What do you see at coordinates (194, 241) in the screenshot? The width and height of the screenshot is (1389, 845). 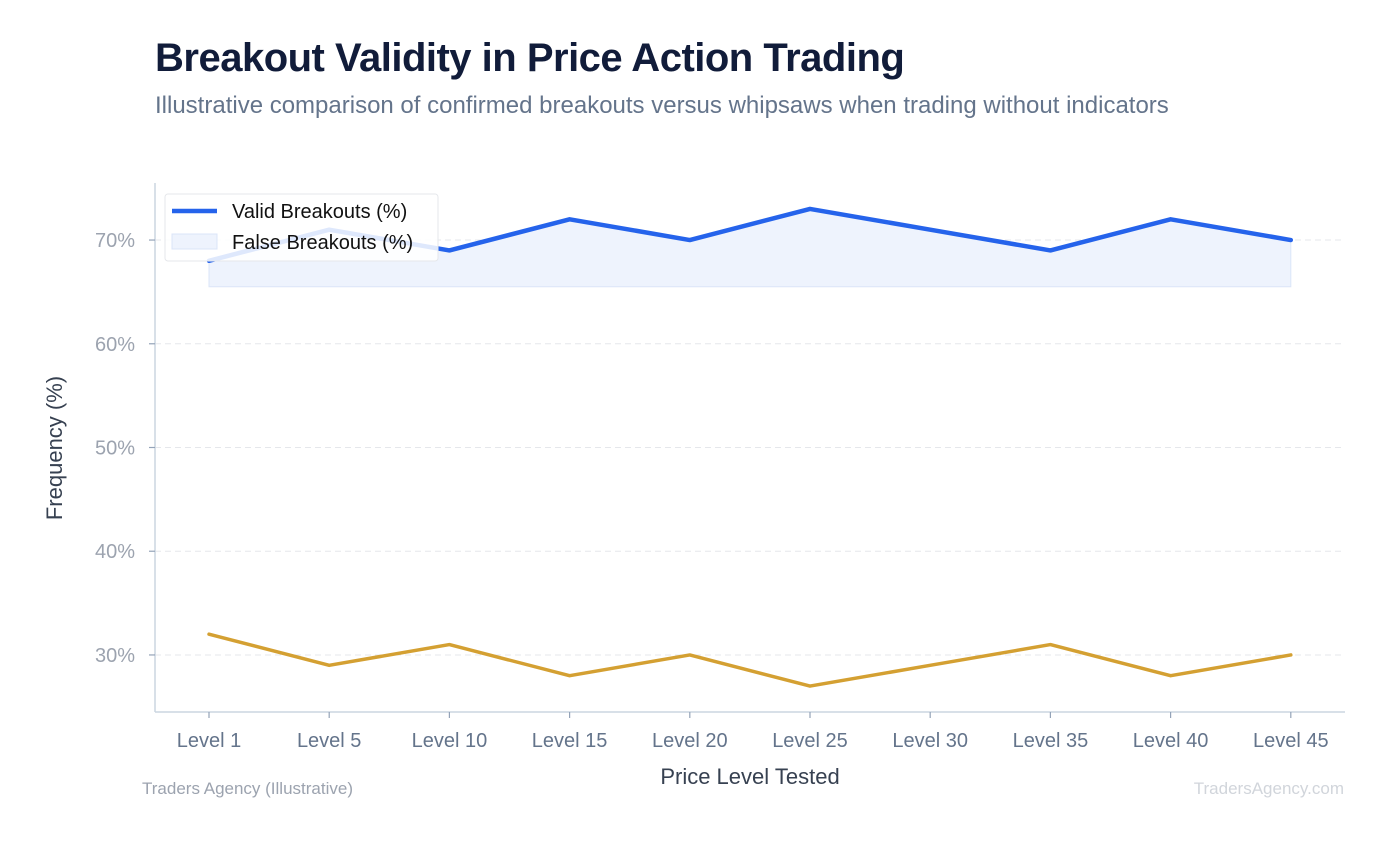 I see `legend-swatch-false` at bounding box center [194, 241].